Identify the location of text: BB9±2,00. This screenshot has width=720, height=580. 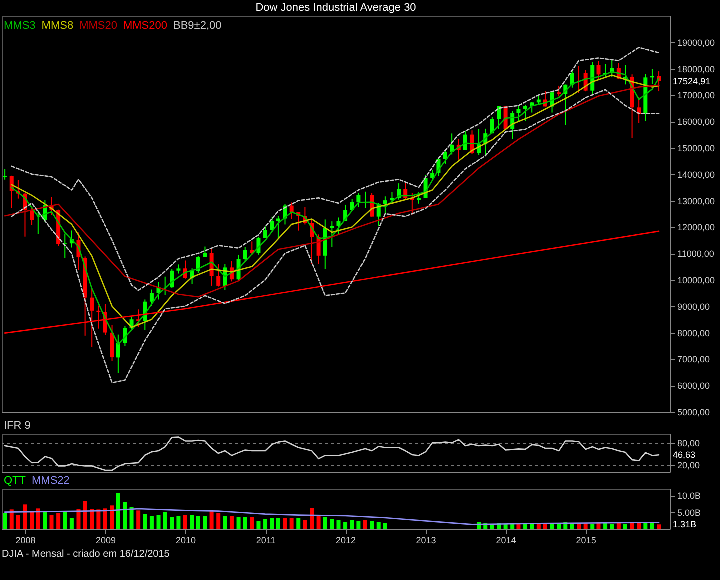
(198, 26).